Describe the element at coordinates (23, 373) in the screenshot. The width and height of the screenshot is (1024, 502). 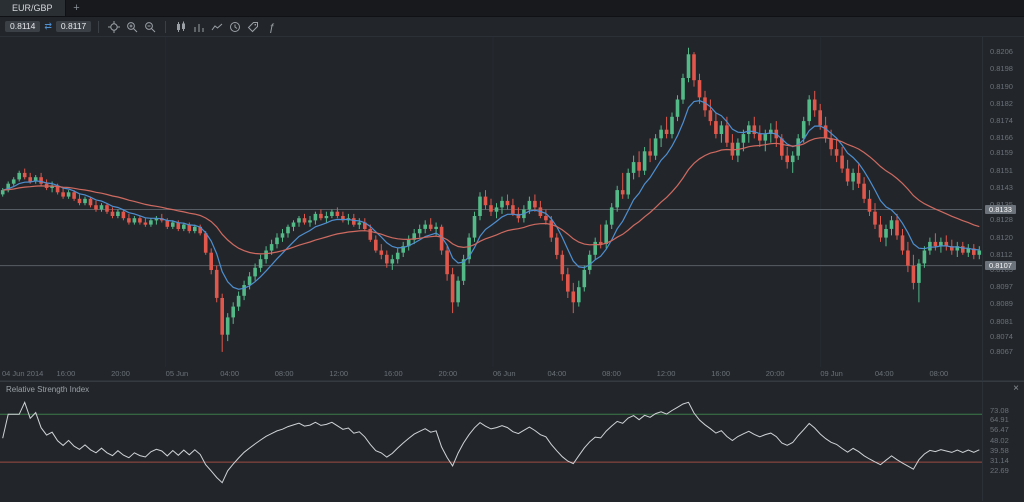
I see `time-axis-label: 04 Jun 2014` at that location.